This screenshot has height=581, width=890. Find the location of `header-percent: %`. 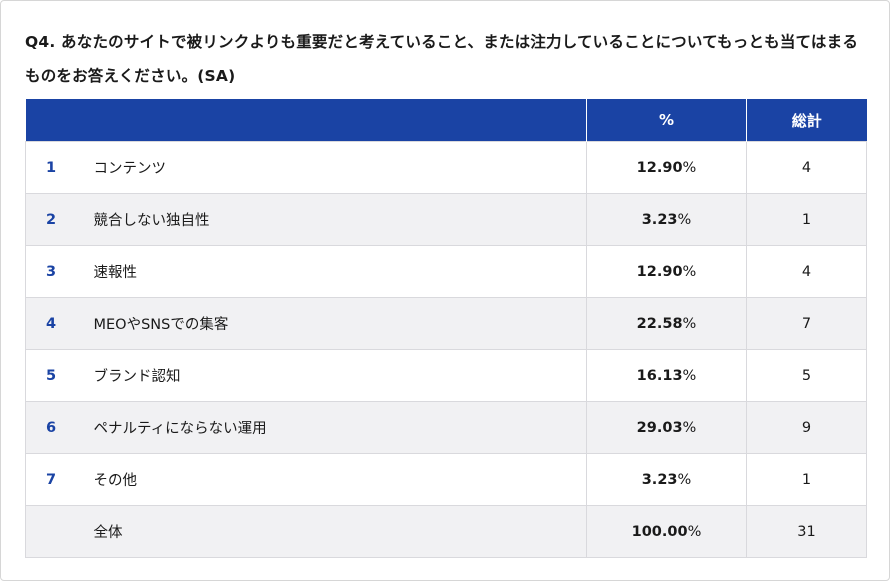

header-percent: % is located at coordinates (666, 120).